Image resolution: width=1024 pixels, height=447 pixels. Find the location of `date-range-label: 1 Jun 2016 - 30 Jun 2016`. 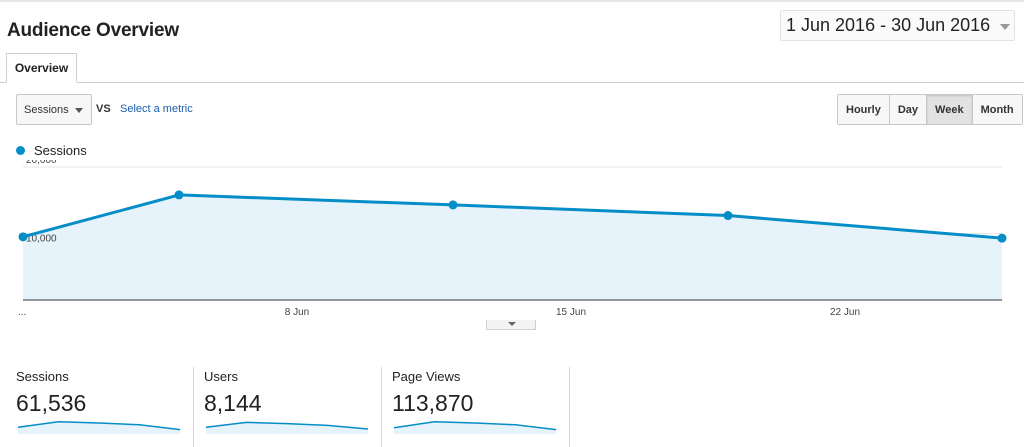

date-range-label: 1 Jun 2016 - 30 Jun 2016 is located at coordinates (888, 25).